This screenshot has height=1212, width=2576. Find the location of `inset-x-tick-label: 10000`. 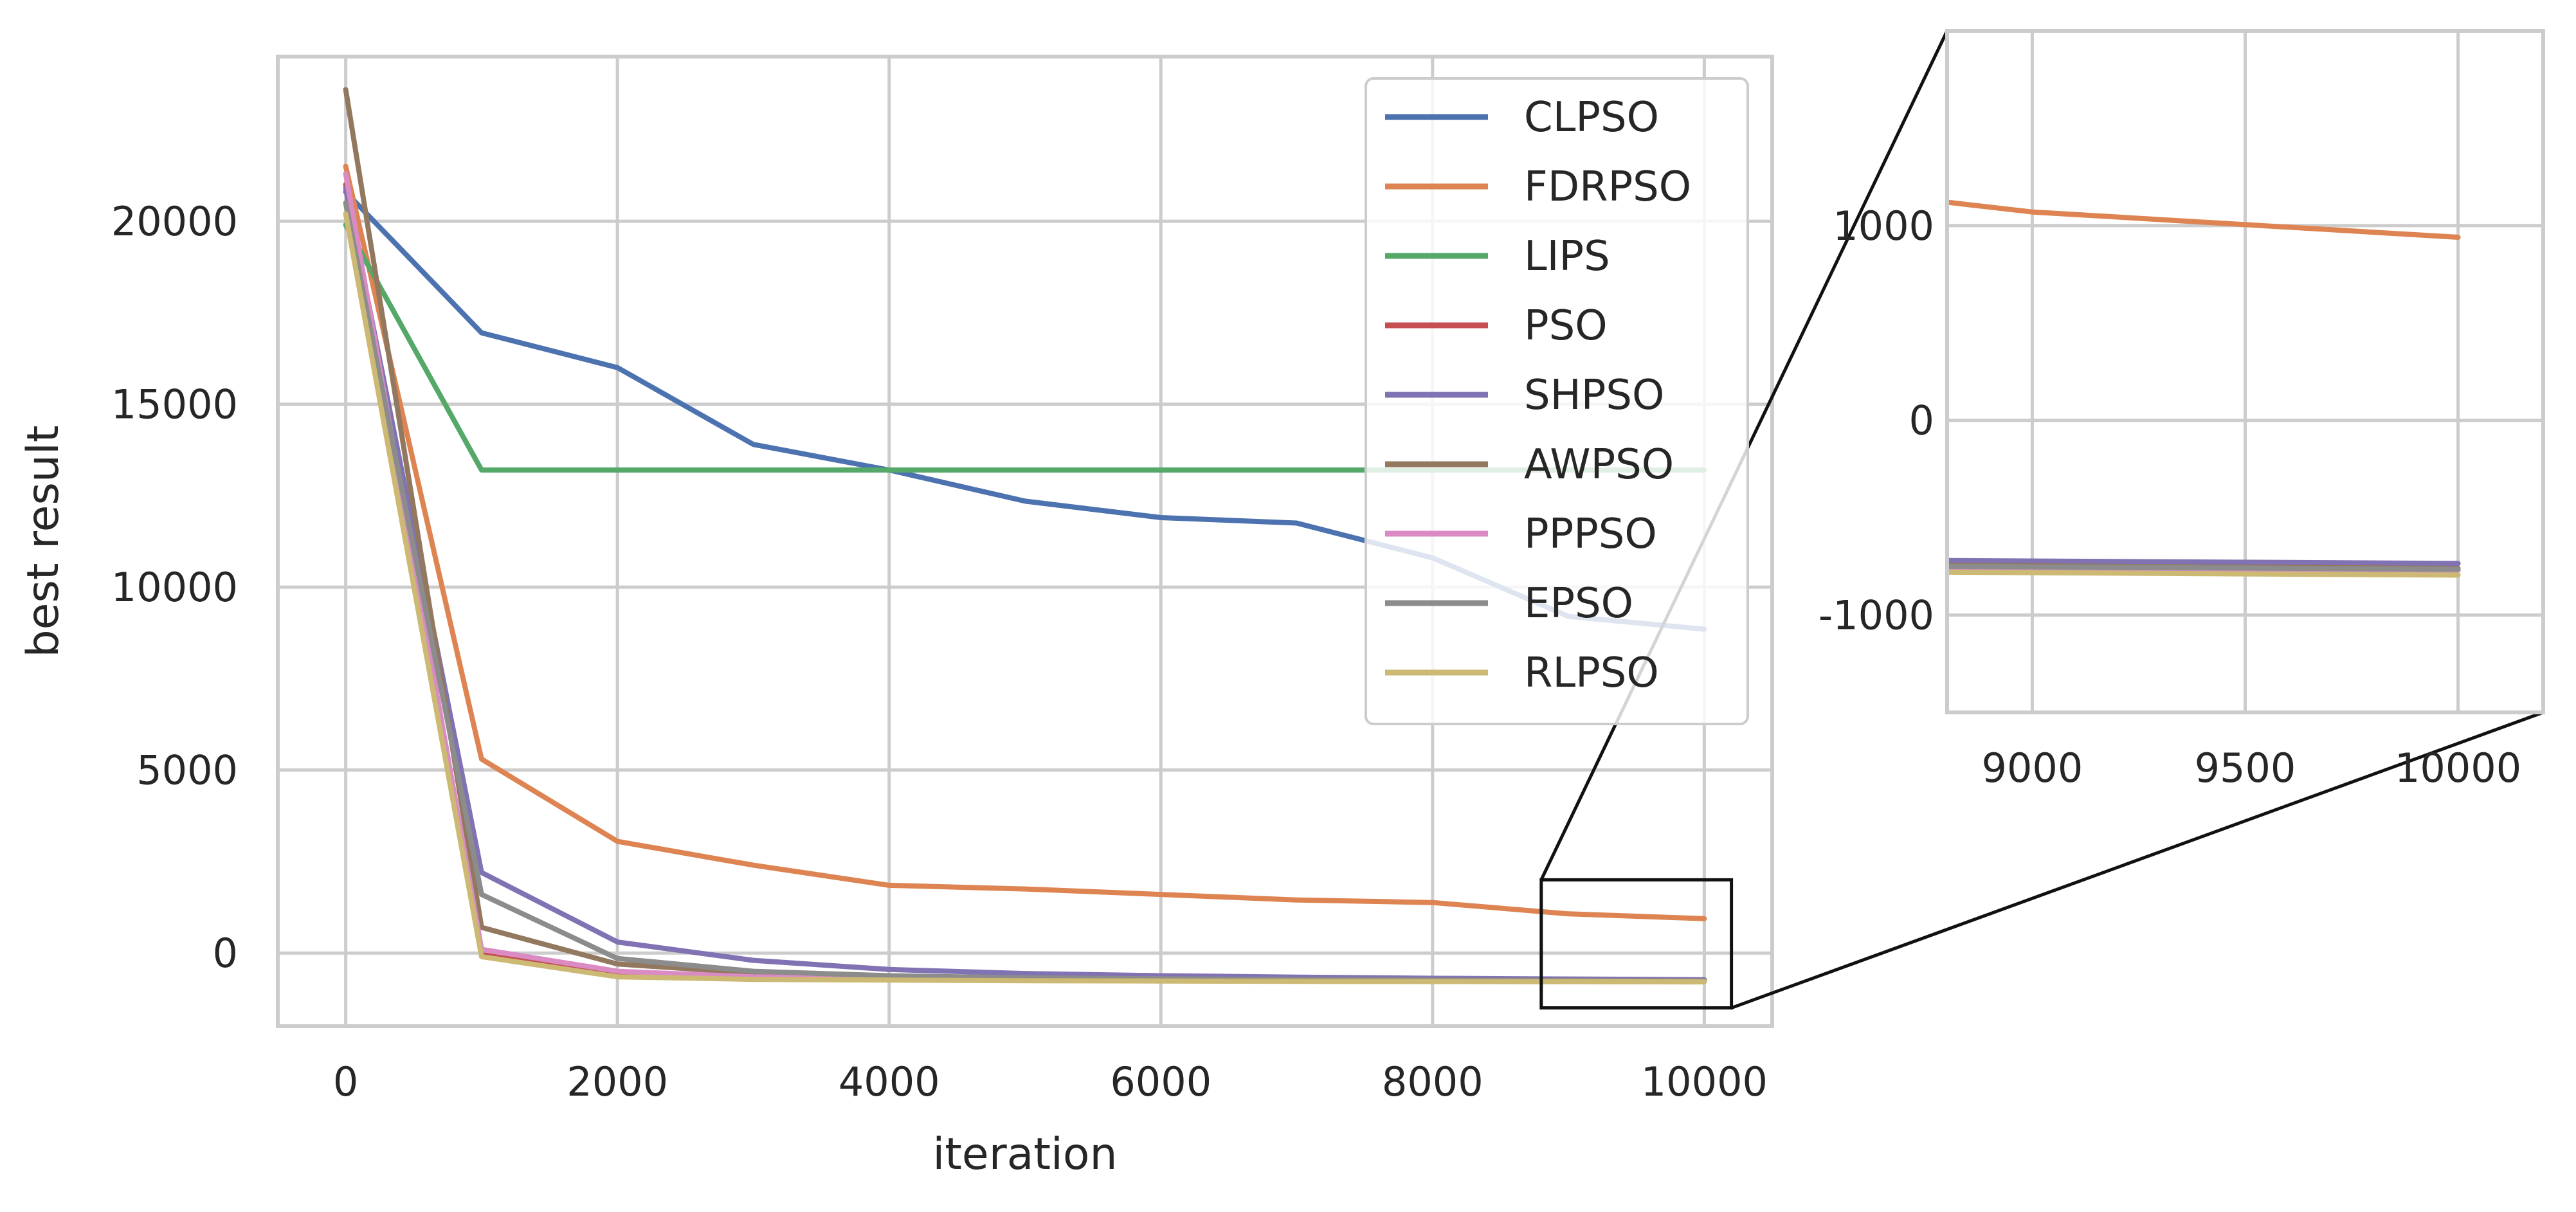

inset-x-tick-label: 10000 is located at coordinates (2458, 768).